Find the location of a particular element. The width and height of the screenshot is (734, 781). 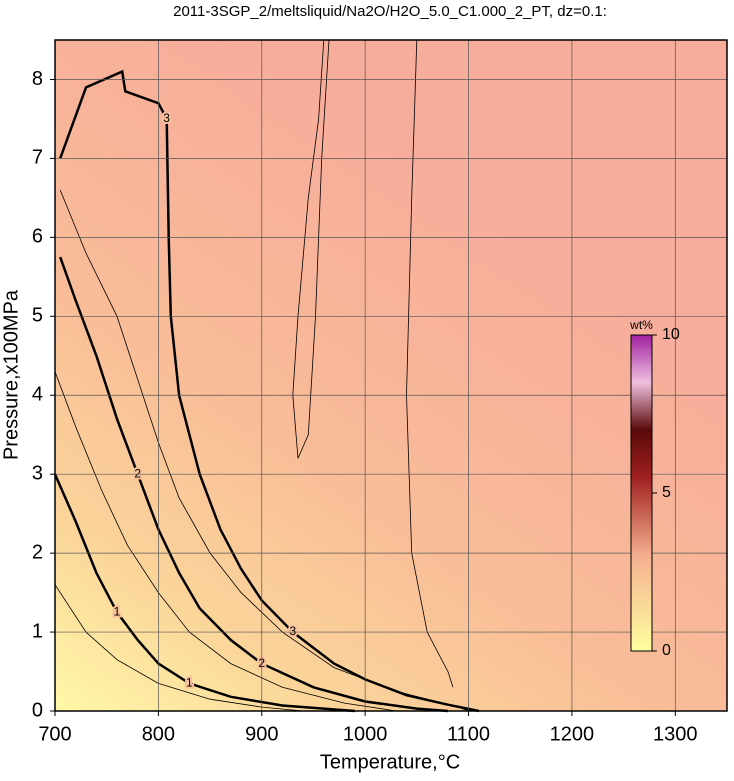

y-tick-label: 5 is located at coordinates (37, 316).